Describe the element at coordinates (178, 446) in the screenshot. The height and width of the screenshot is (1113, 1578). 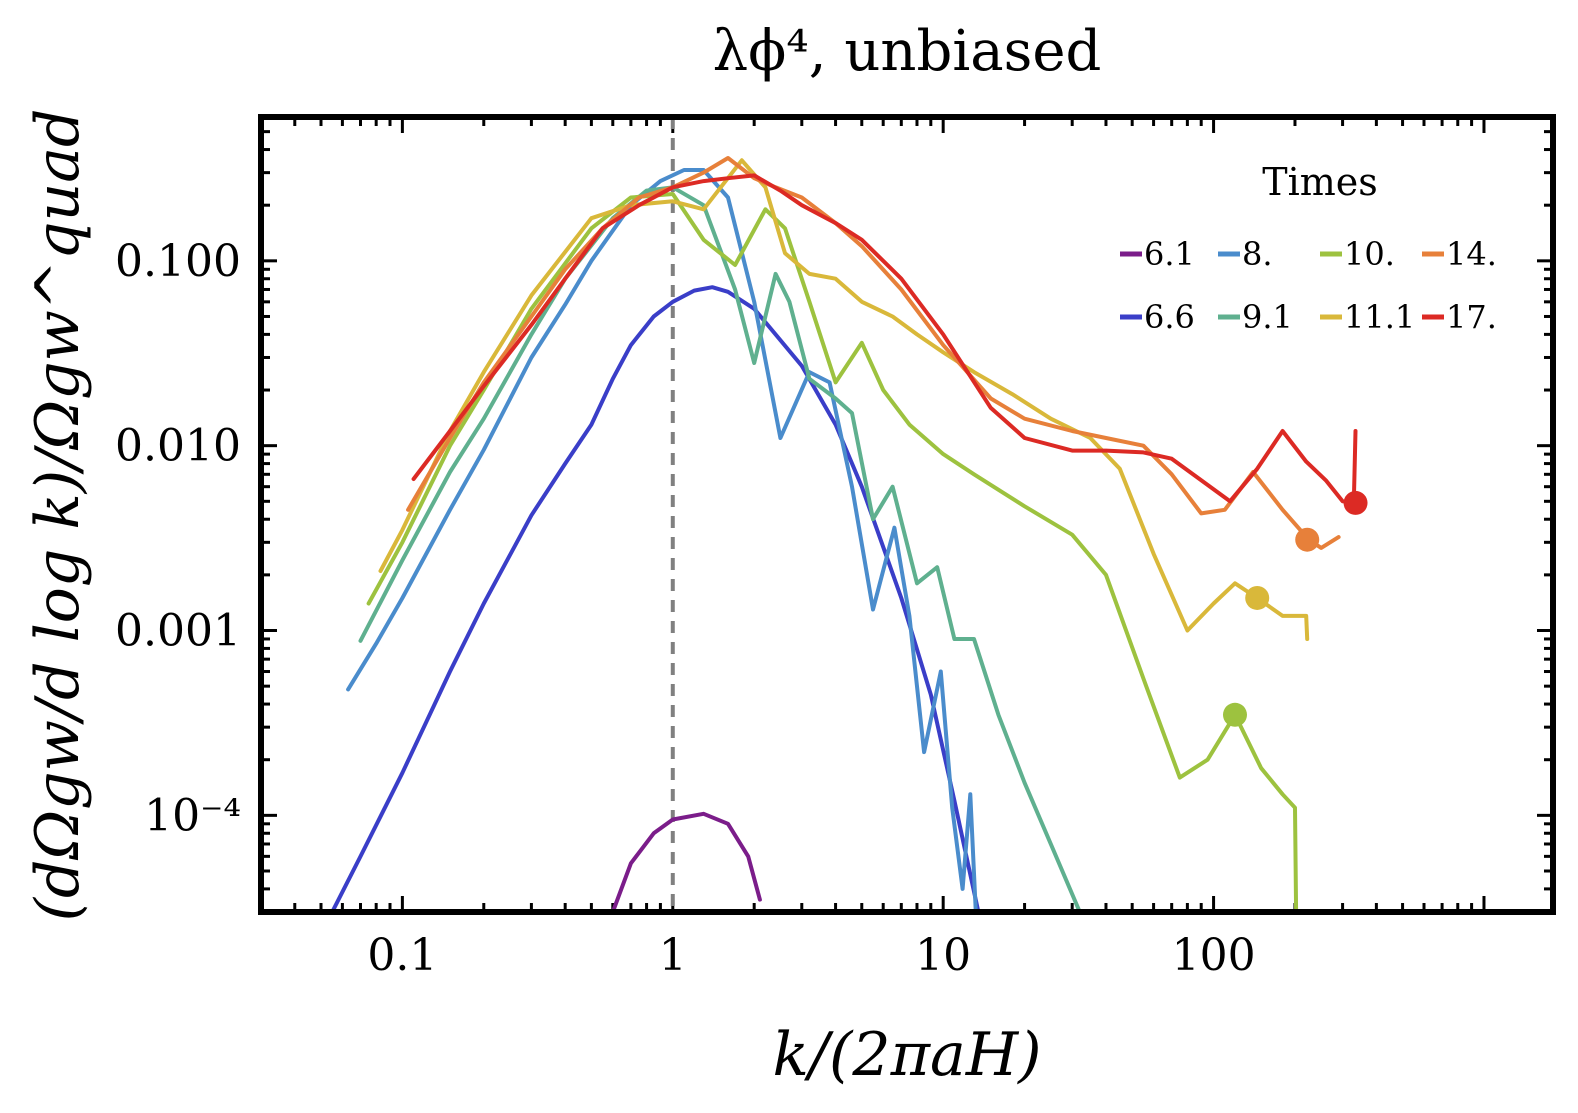
I see `y-tick-label: 0.010` at that location.